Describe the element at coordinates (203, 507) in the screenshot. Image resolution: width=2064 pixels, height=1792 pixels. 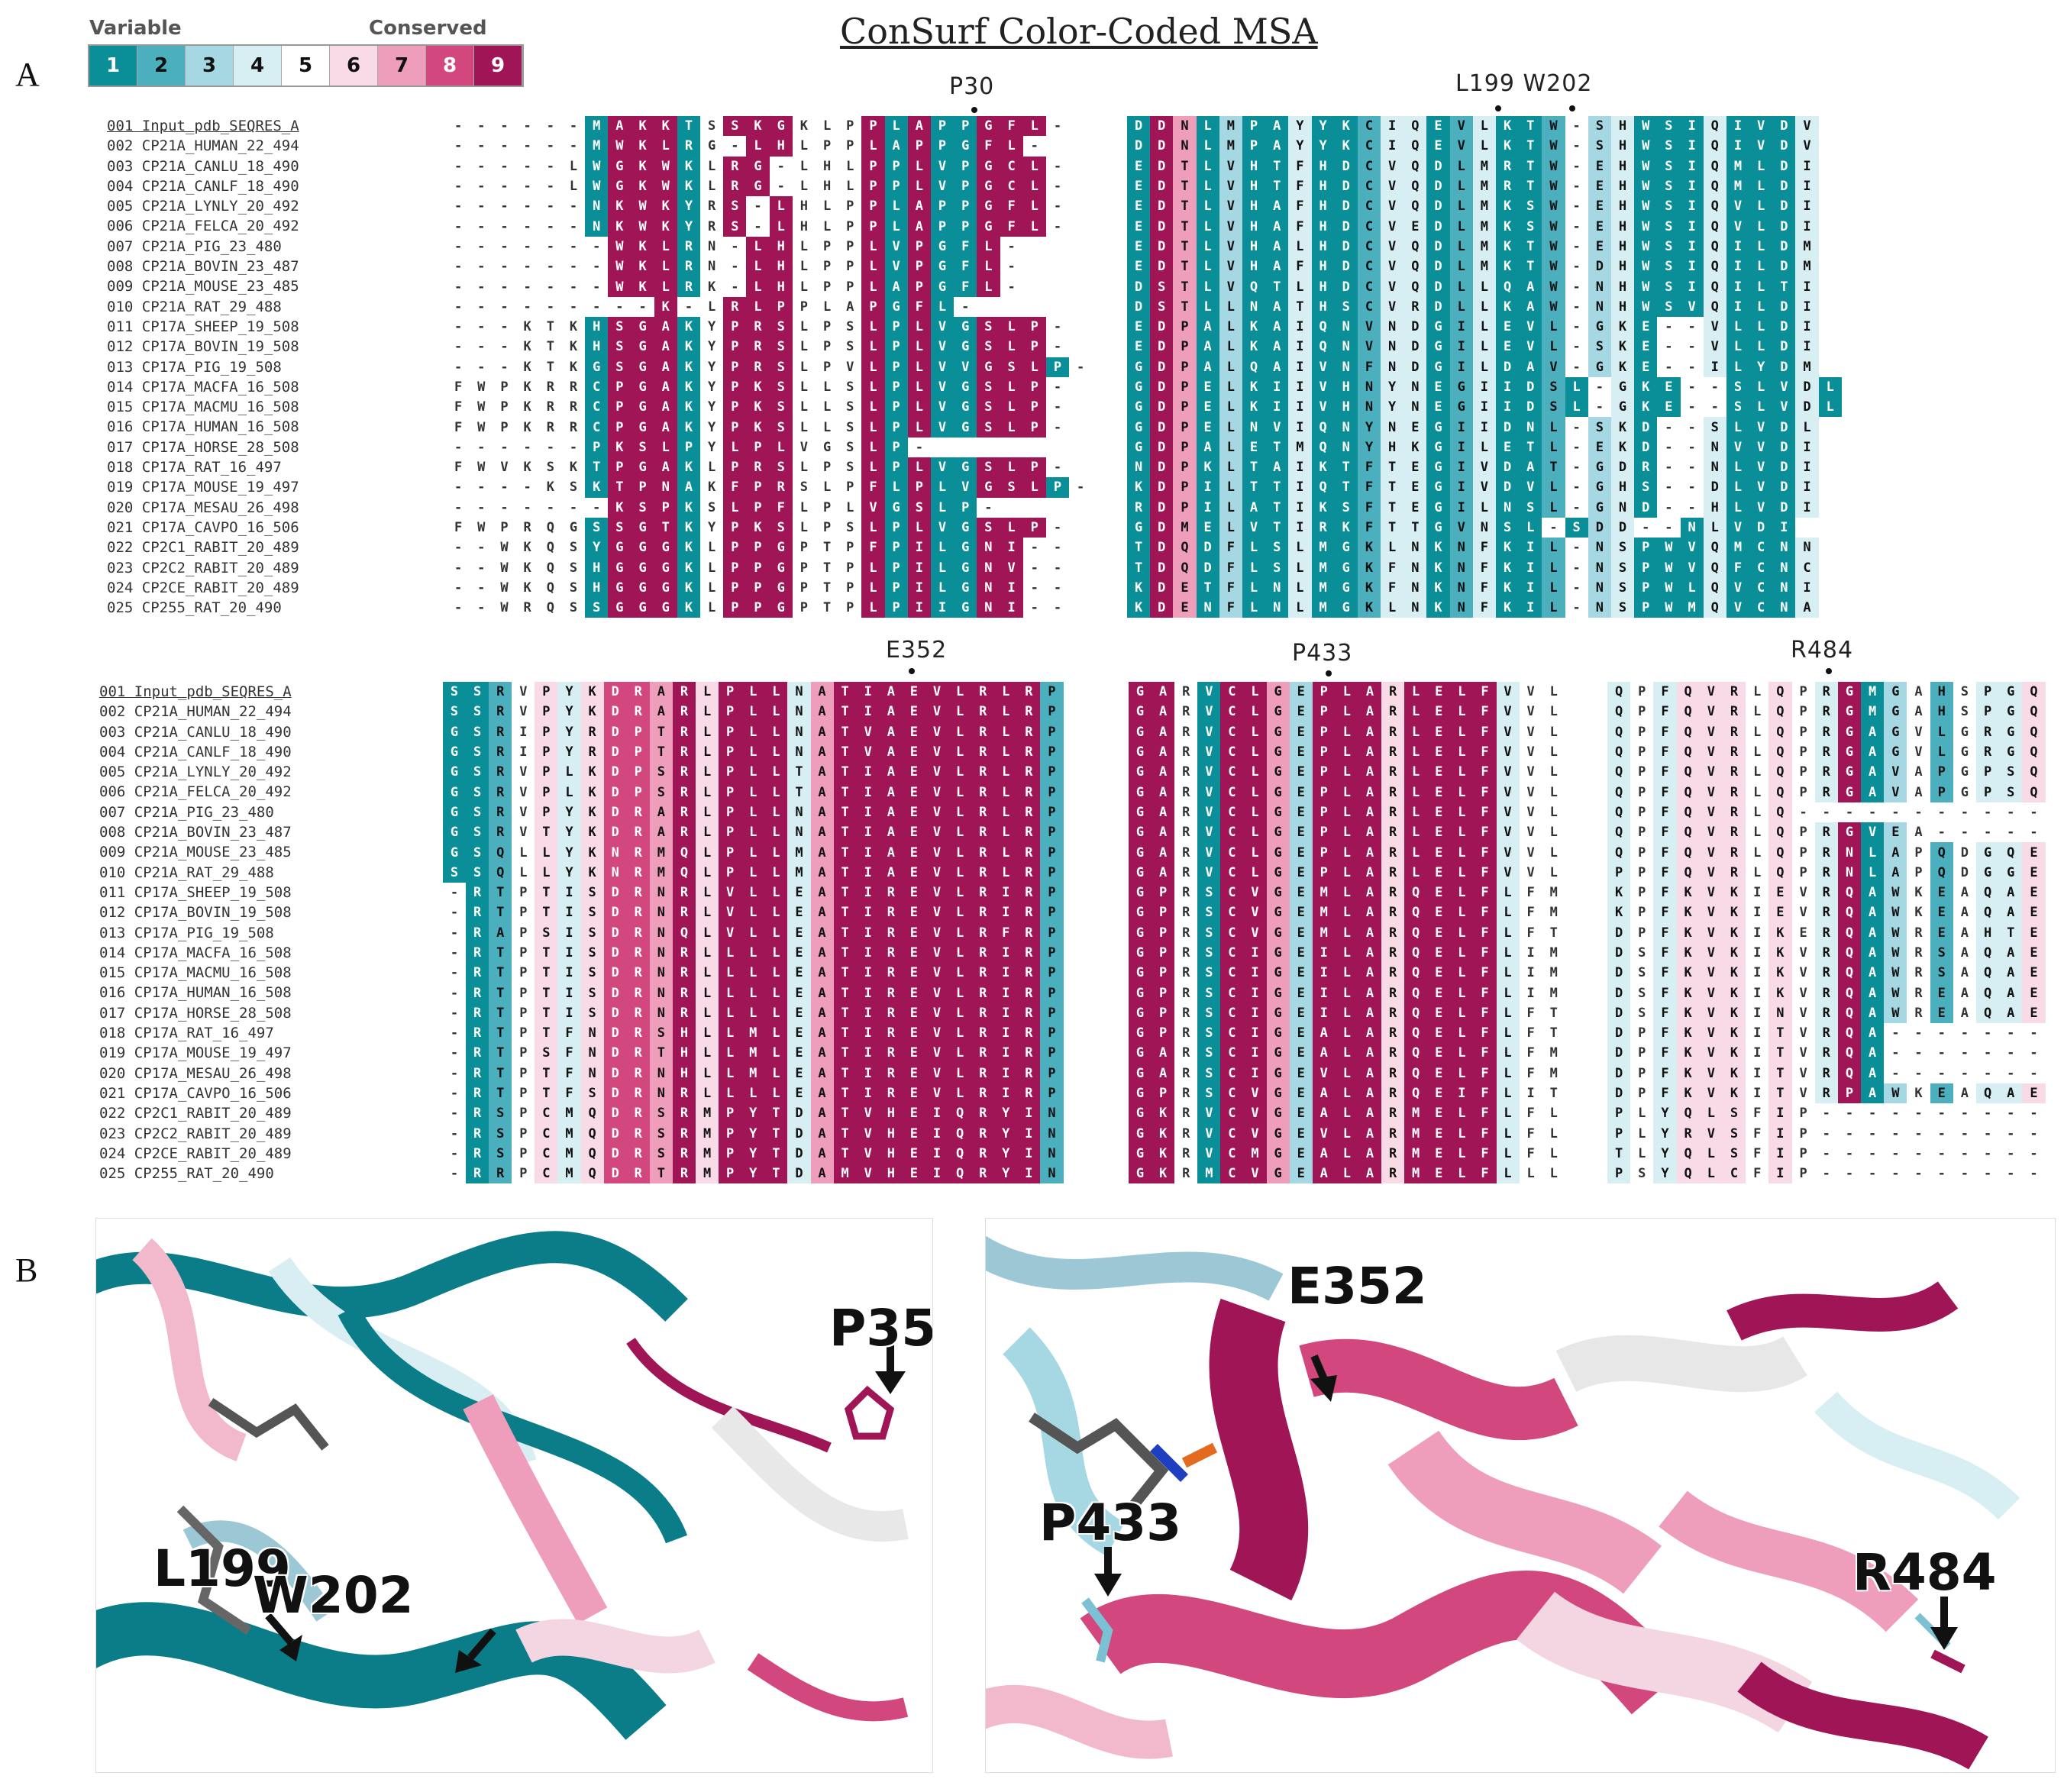
I see `sequence-name: 020 CP17A_MESAU_26_498` at that location.